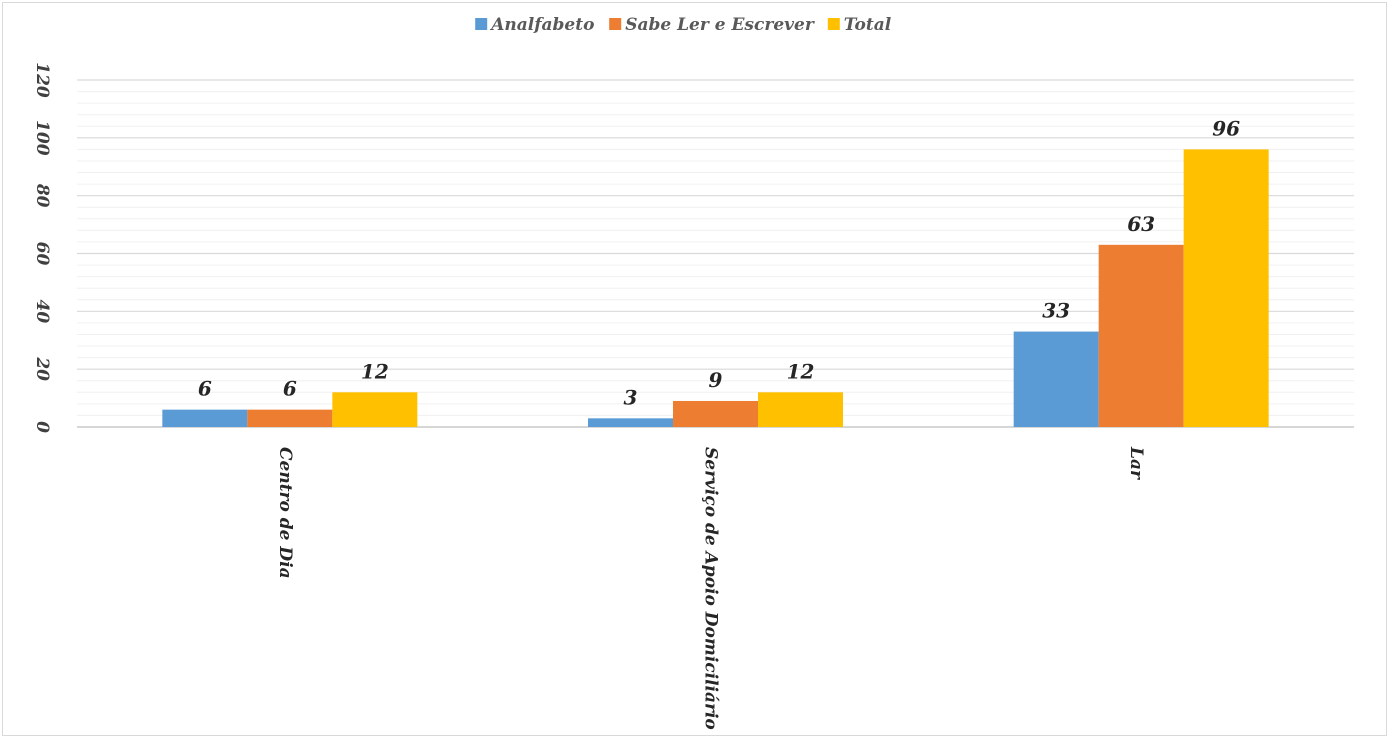 The height and width of the screenshot is (740, 1391). I want to click on legend-label: Total, so click(868, 25).